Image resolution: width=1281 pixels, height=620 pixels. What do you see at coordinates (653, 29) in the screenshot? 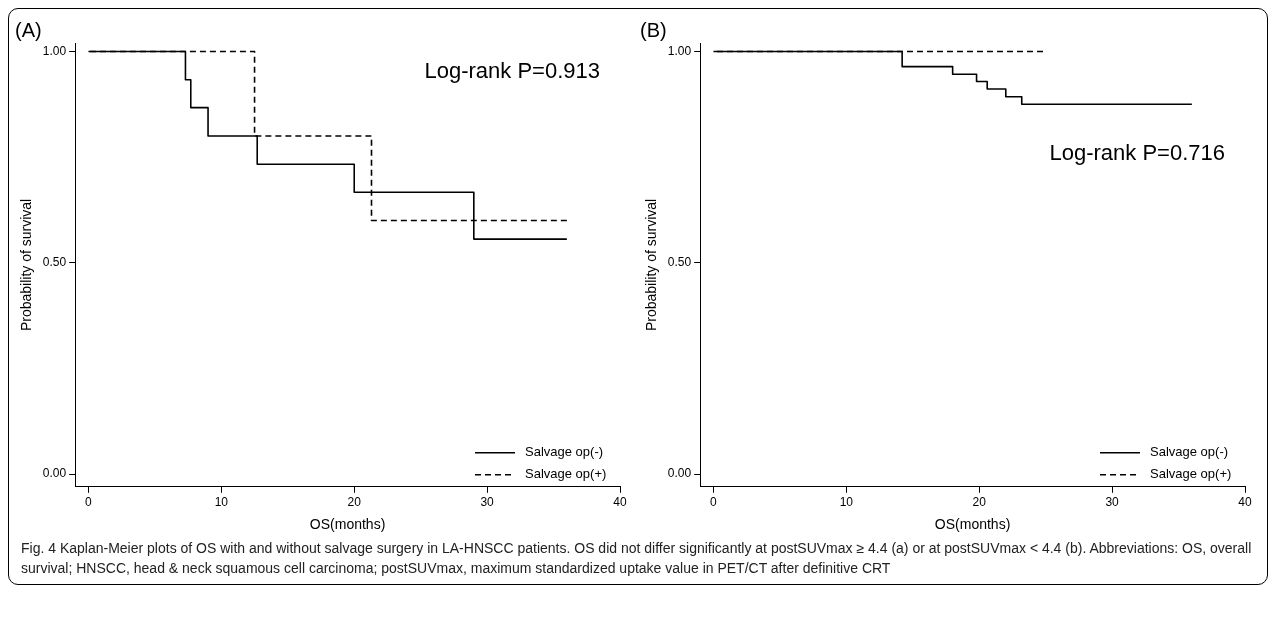
I see `chart-title: (B)` at bounding box center [653, 29].